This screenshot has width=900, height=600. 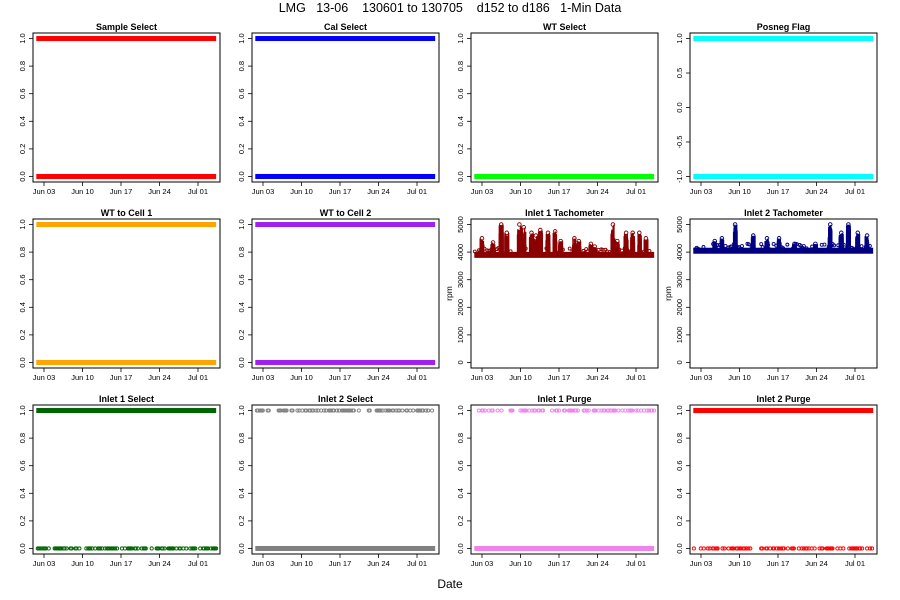 What do you see at coordinates (784, 27) in the screenshot?
I see `panel-title: Posneg Flag` at bounding box center [784, 27].